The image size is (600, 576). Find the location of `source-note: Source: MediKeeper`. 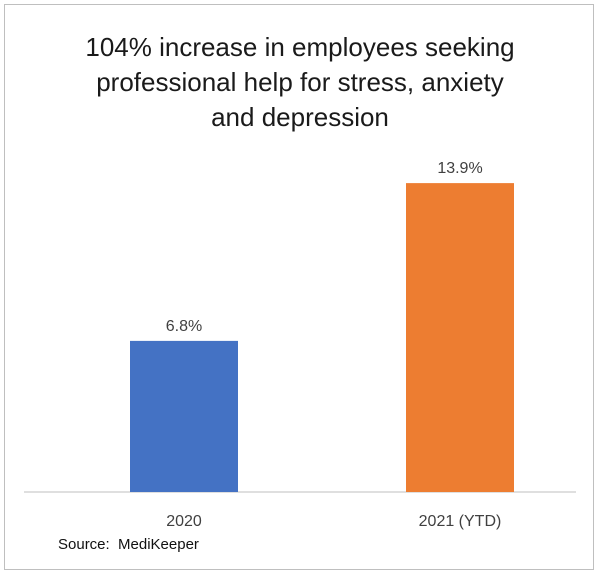

source-note: Source: MediKeeper is located at coordinates (128, 544).